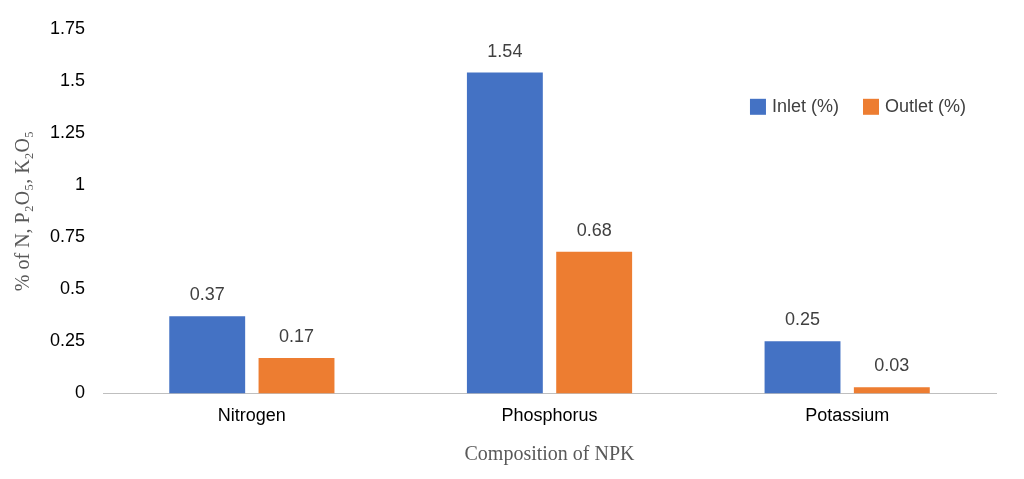 Image resolution: width=1024 pixels, height=479 pixels. I want to click on y-tick-label: 1.5, so click(73, 79).